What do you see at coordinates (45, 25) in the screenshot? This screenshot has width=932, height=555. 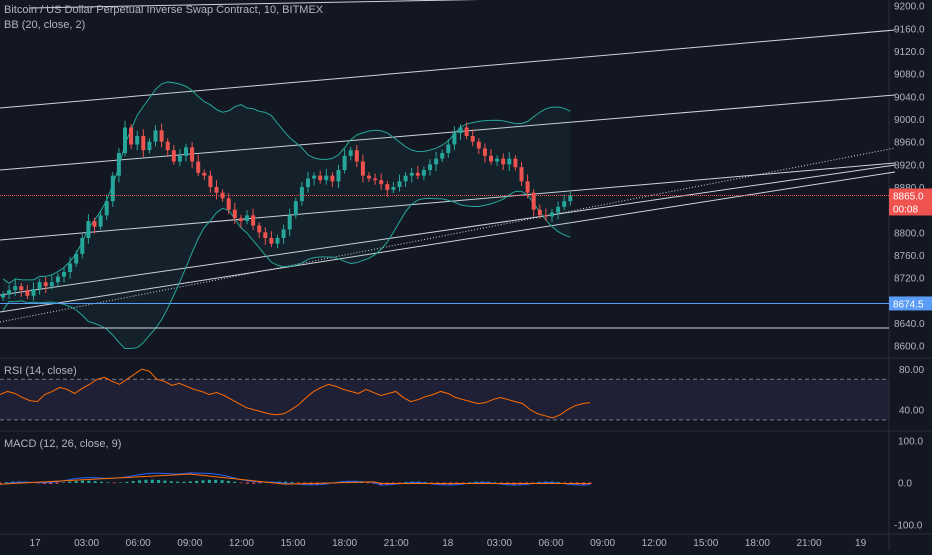 I see `bb-legend: BB (20, close, 2)` at bounding box center [45, 25].